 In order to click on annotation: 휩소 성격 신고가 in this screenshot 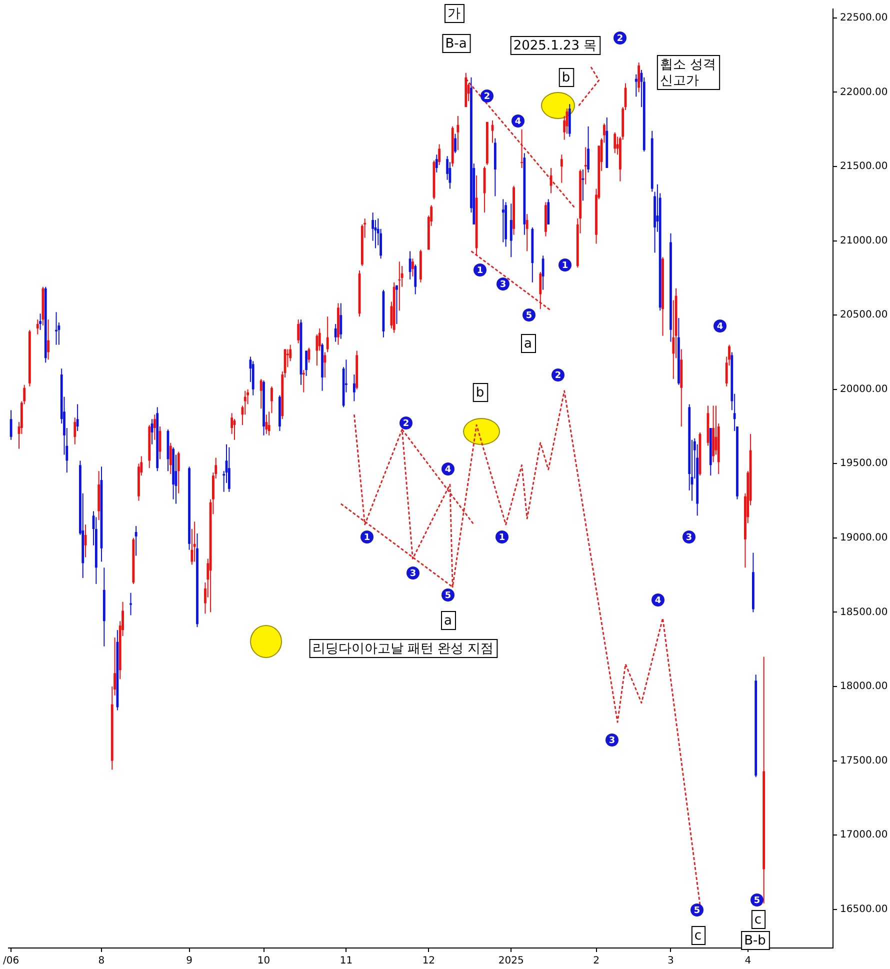, I will do `click(688, 72)`.